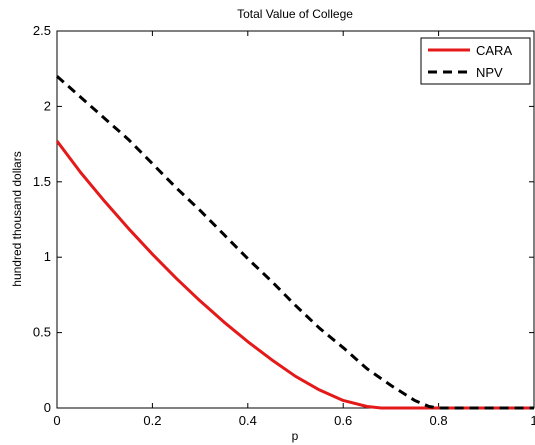 This screenshot has height=445, width=535. I want to click on x-tick-label: 1, so click(532, 420).